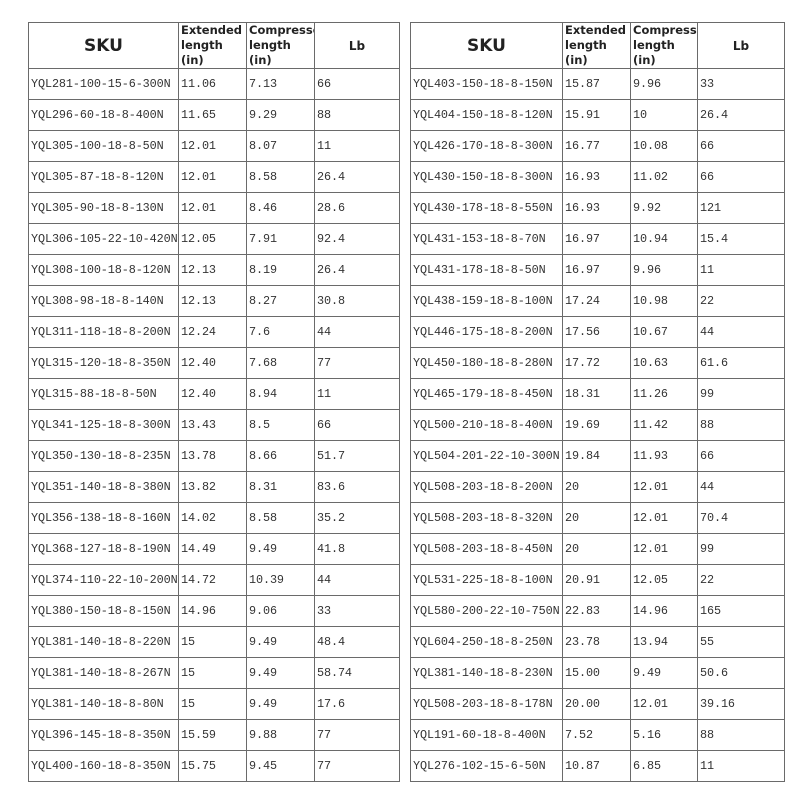 This screenshot has width=800, height=800. I want to click on table-row: YQL438-159-18-8-100N 17.24 10.98 22, so click(597, 301).